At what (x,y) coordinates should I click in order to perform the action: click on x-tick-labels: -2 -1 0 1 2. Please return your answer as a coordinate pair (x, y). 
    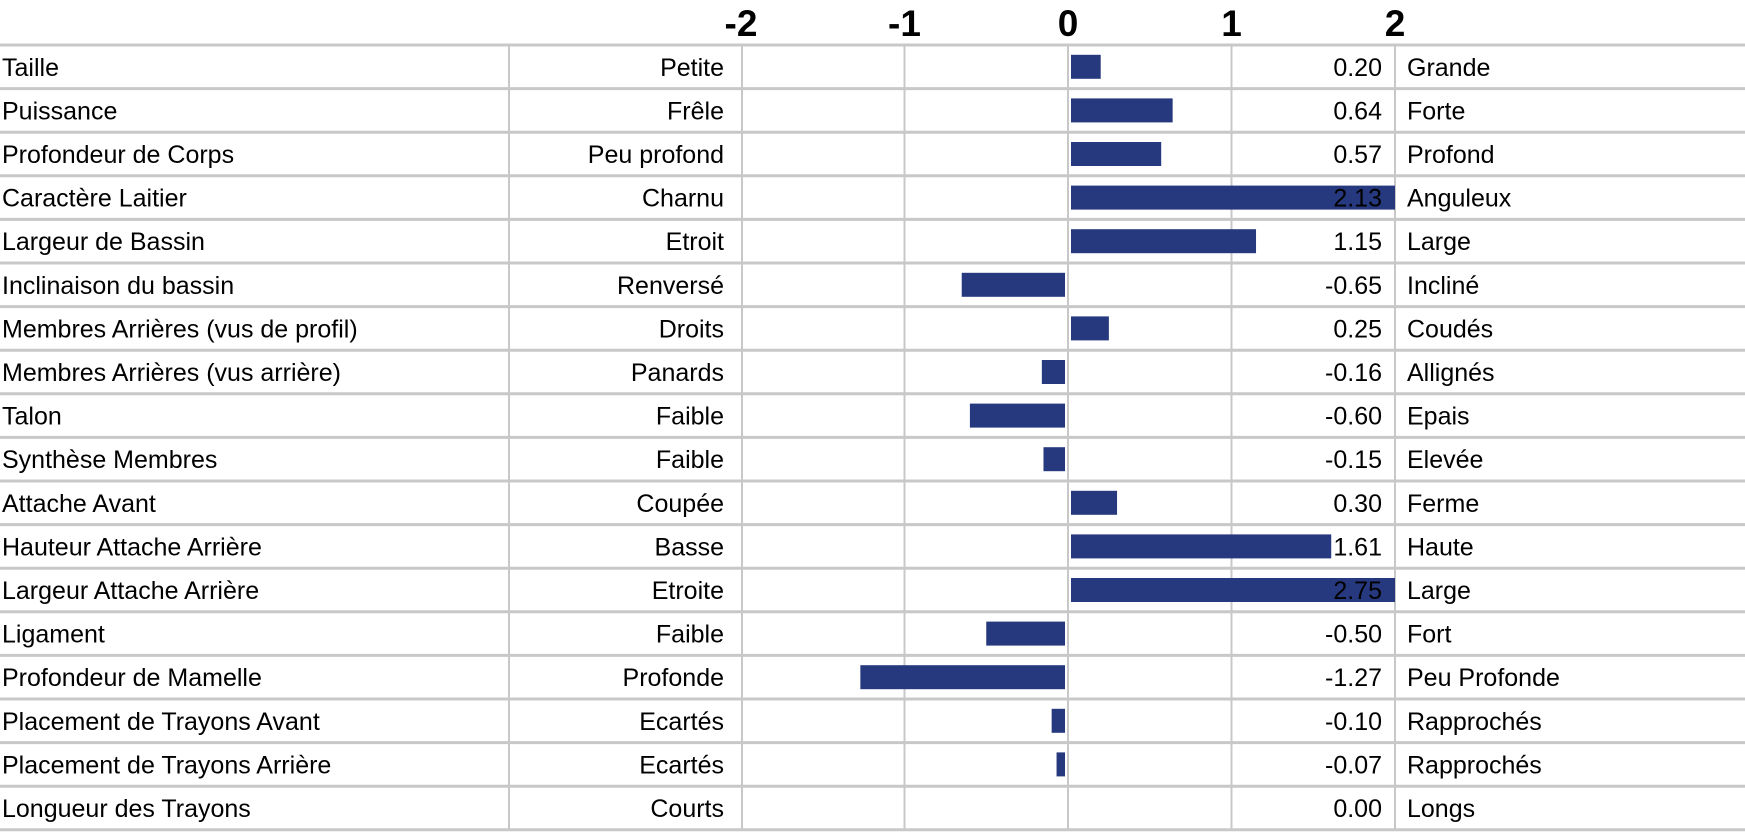
    Looking at the image, I should click on (1065, 23).